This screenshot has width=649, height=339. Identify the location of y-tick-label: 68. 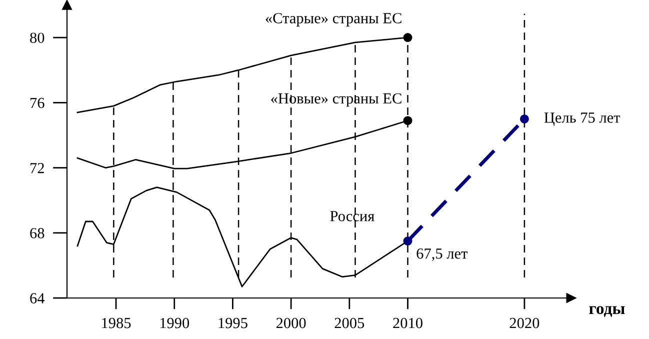
(37, 233).